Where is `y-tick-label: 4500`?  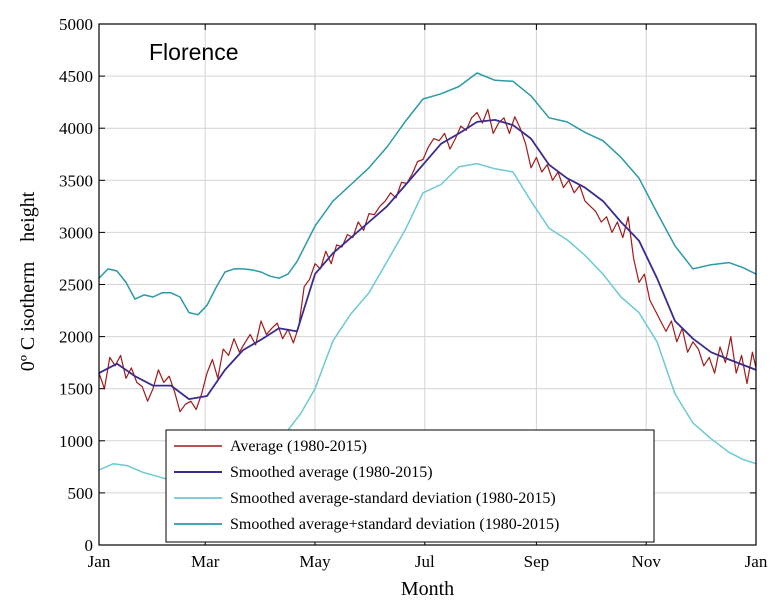
y-tick-label: 4500 is located at coordinates (76, 76).